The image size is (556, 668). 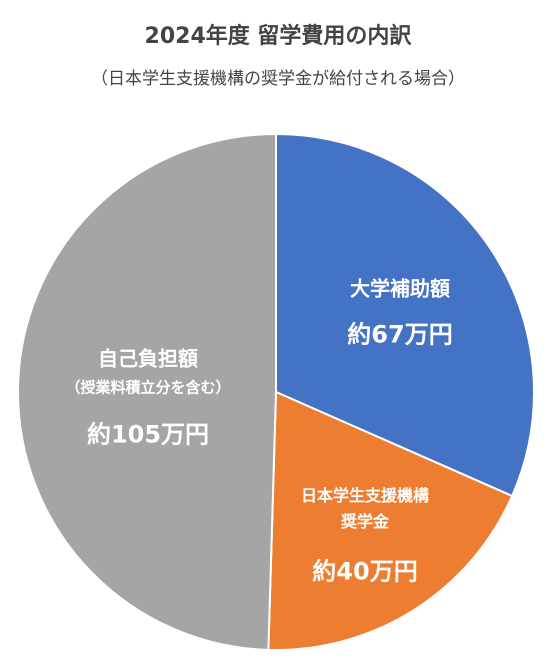 I want to click on annotation: （授業料積立分を含む）, so click(x=148, y=387).